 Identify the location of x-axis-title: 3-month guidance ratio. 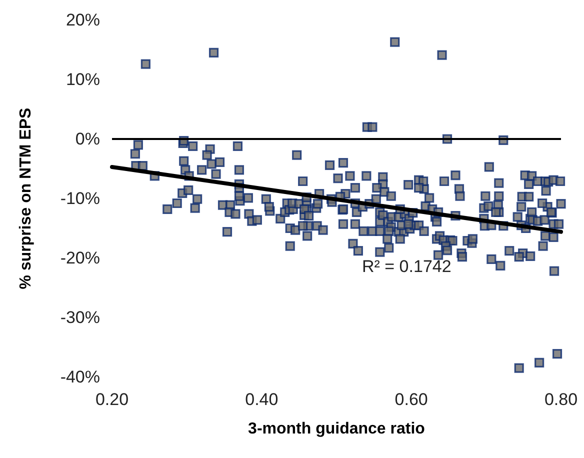
(337, 429).